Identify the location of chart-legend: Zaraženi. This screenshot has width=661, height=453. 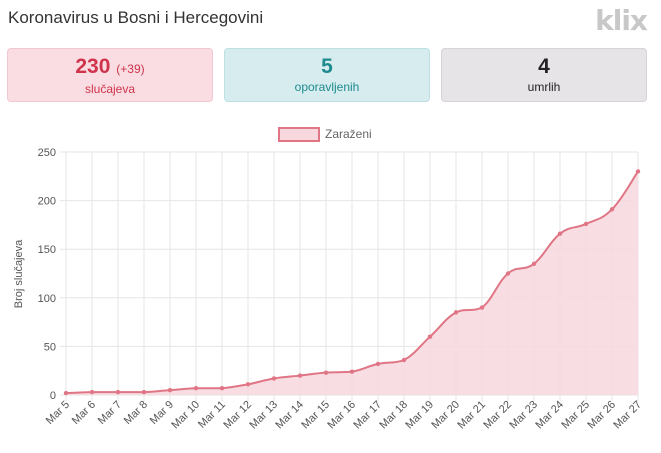
(325, 134).